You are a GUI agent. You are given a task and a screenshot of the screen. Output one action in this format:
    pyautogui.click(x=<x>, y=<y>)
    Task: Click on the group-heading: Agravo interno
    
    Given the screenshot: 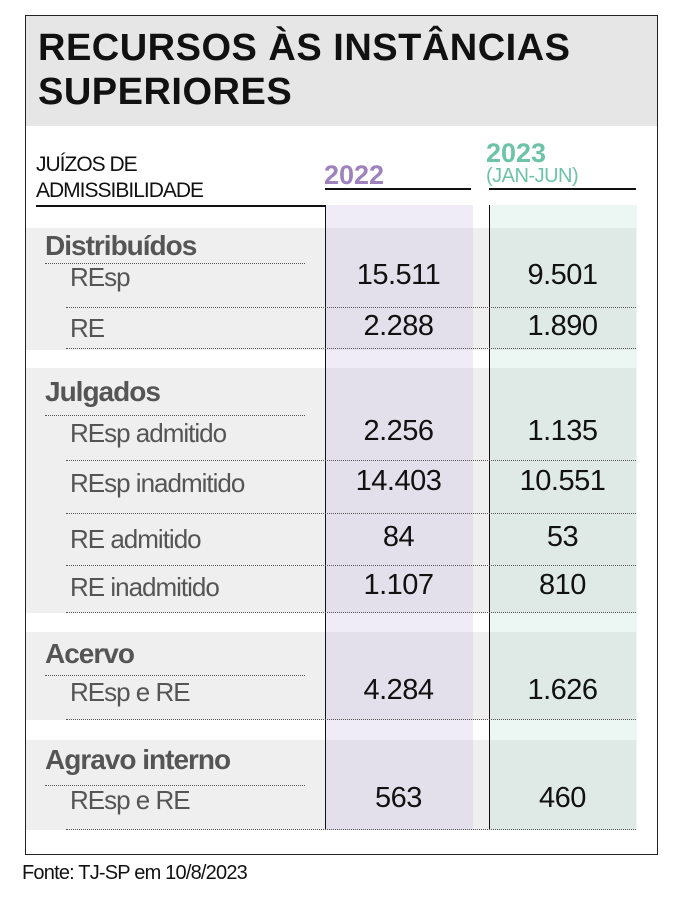 What is the action you would take?
    pyautogui.click(x=138, y=759)
    